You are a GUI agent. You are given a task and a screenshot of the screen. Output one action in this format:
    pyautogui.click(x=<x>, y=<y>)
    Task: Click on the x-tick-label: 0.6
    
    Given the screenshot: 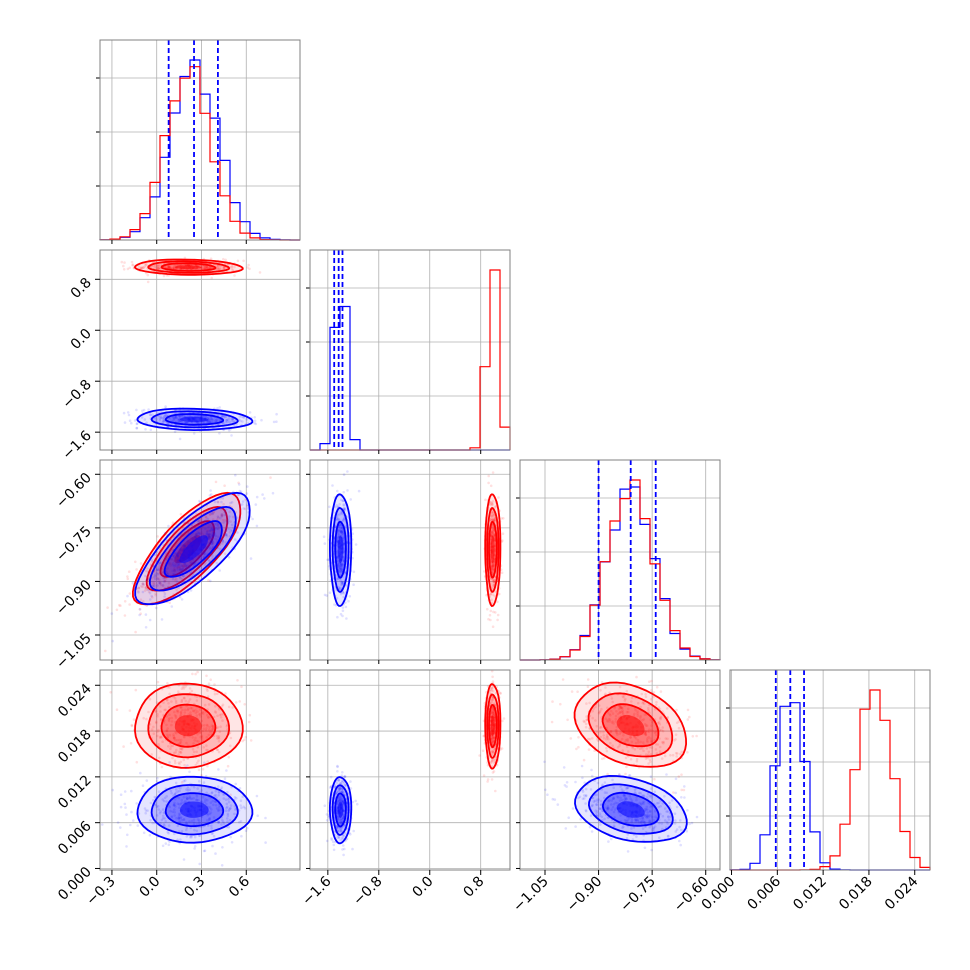 What is the action you would take?
    pyautogui.click(x=239, y=886)
    